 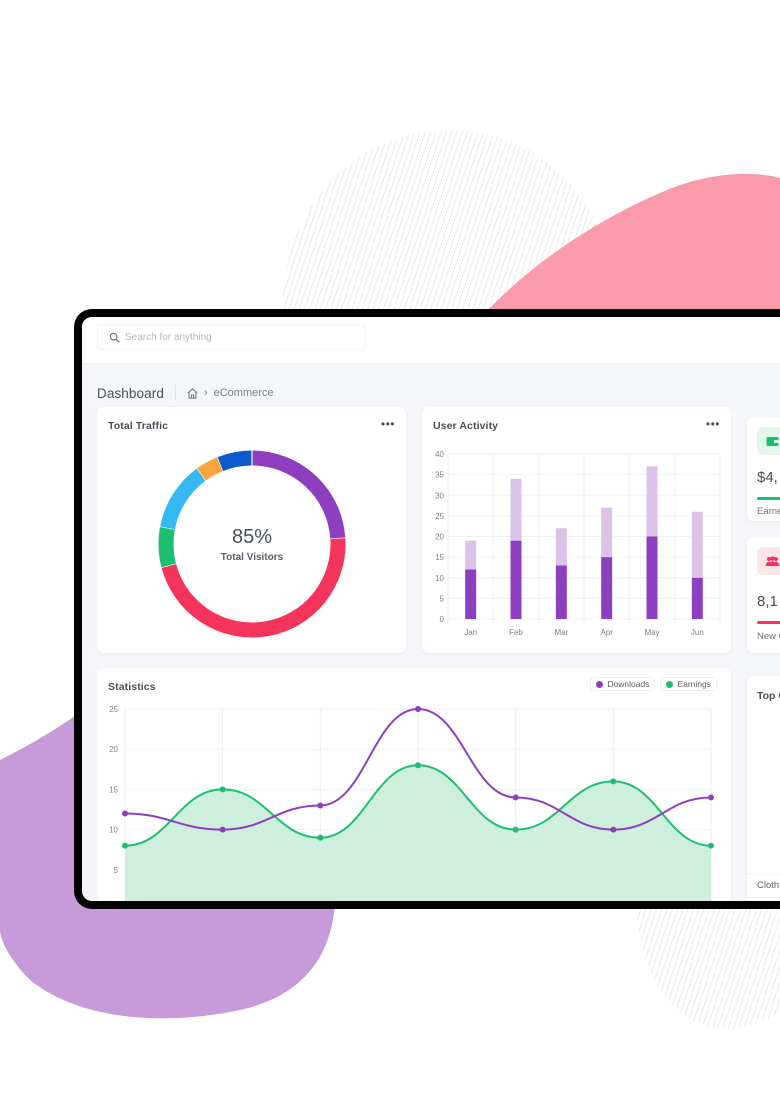 What do you see at coordinates (132, 687) in the screenshot?
I see `card-title: Statistics` at bounding box center [132, 687].